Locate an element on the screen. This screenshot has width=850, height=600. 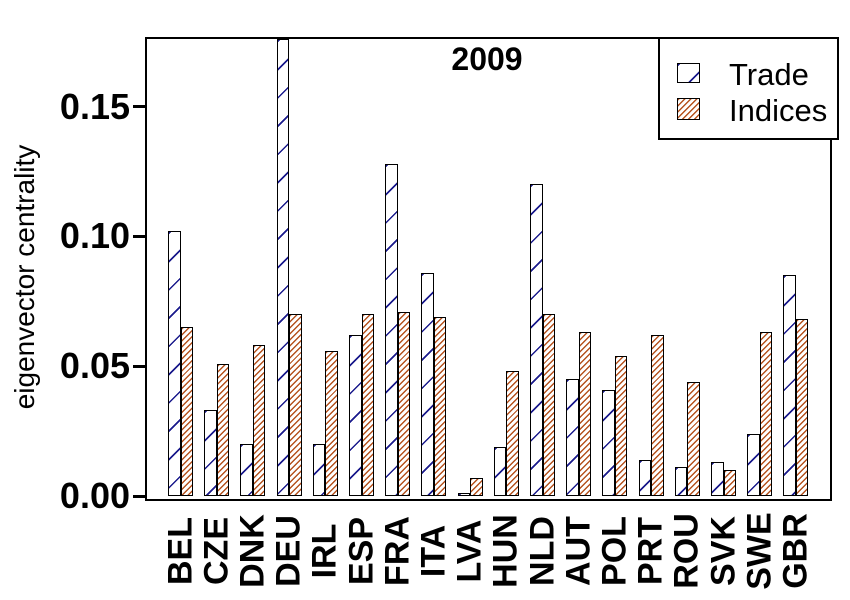
bar-indices-DNK is located at coordinates (259, 420).